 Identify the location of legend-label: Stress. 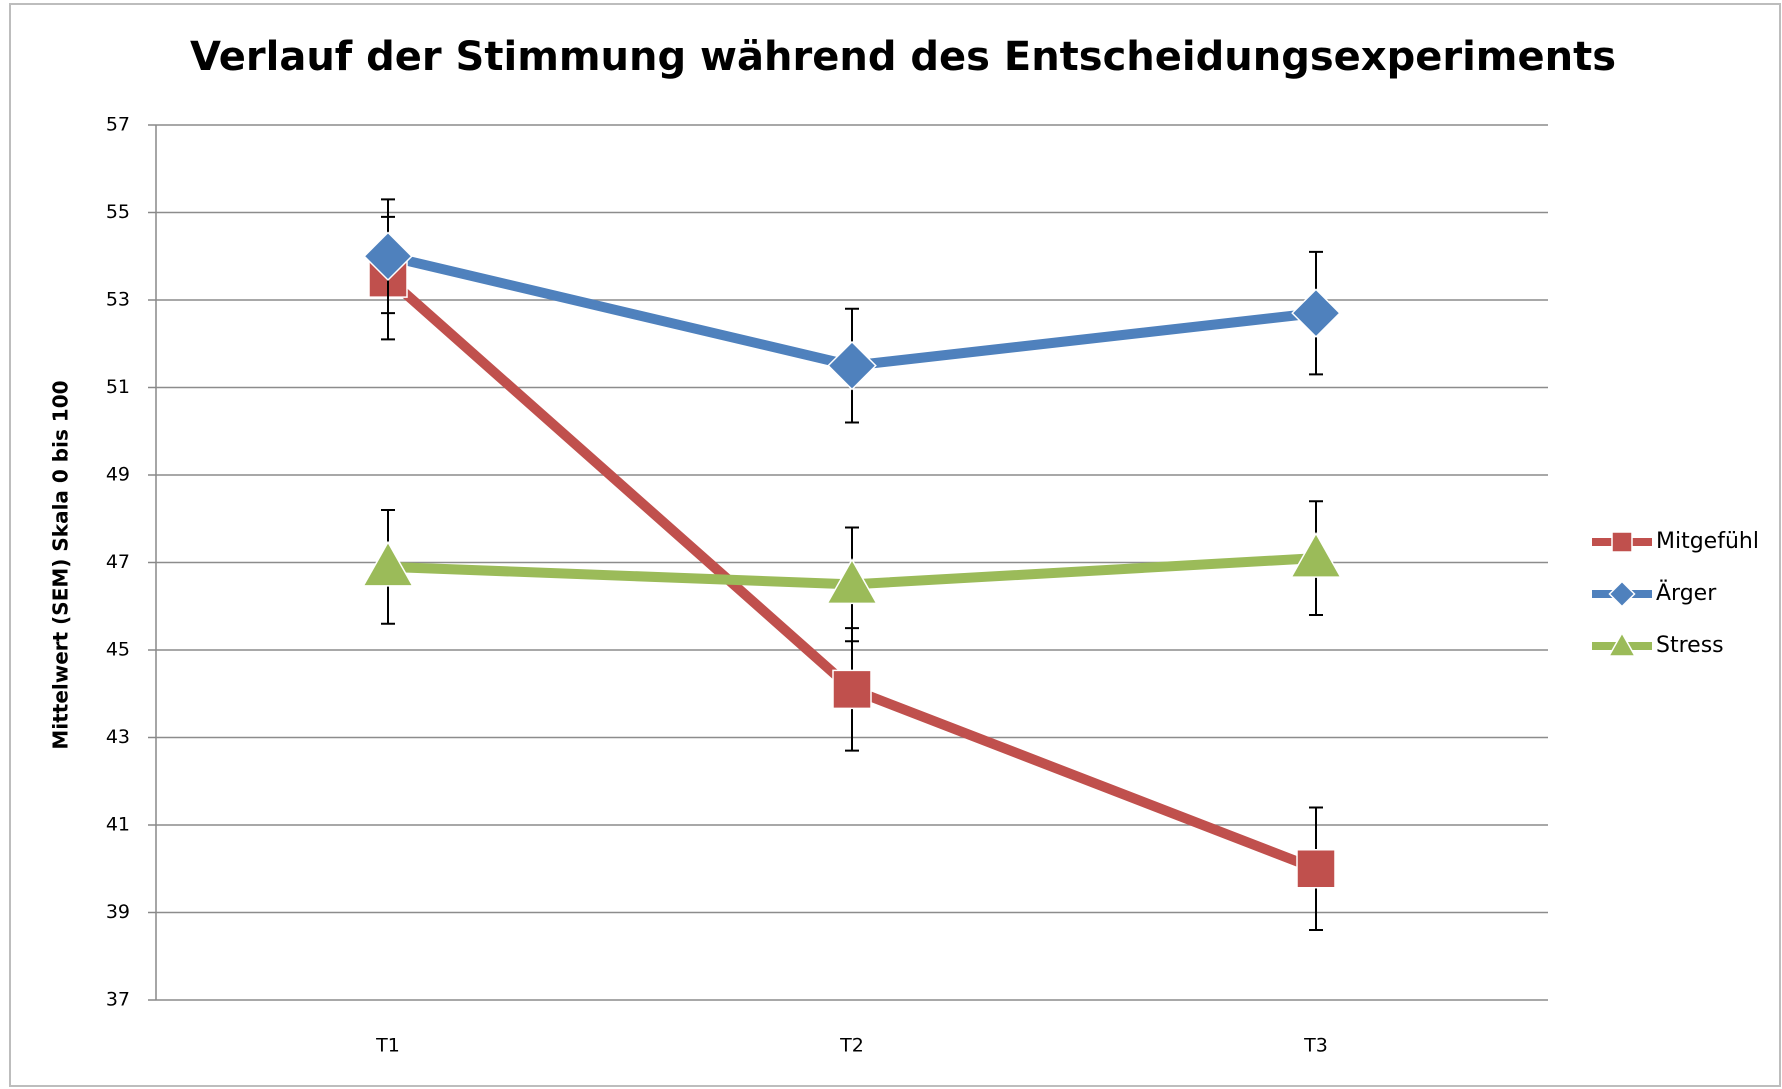
(1690, 645).